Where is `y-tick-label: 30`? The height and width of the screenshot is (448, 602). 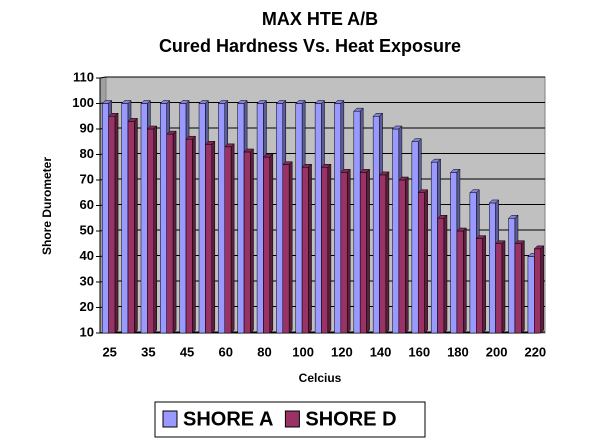 y-tick-label: 30 is located at coordinates (87, 280).